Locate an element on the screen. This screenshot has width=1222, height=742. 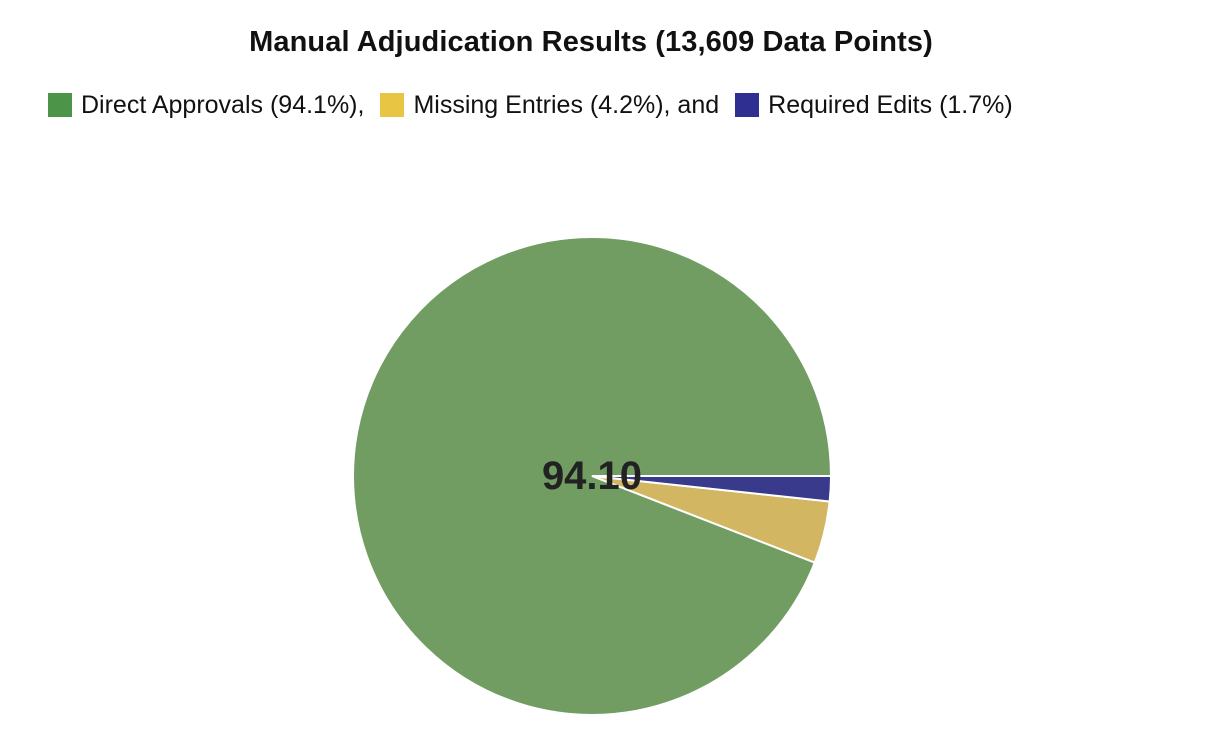
legend-label-direct-approvals: Direct Approvals (94.1%), is located at coordinates (223, 104).